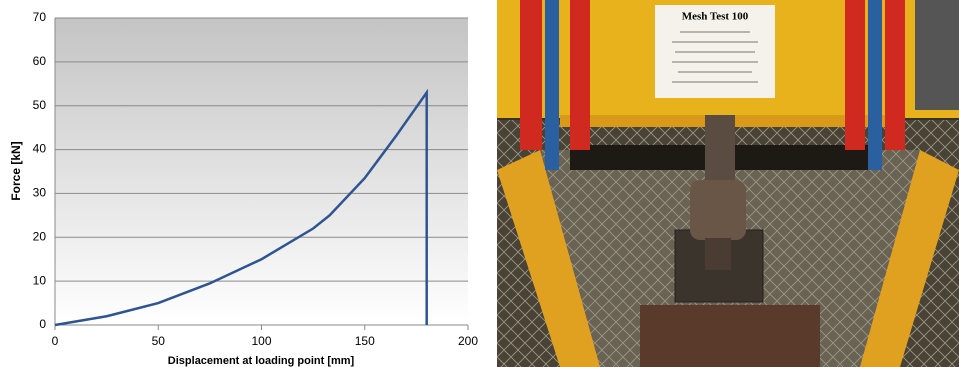 This screenshot has width=959, height=367. What do you see at coordinates (718, 254) in the screenshot?
I see `loading-head` at bounding box center [718, 254].